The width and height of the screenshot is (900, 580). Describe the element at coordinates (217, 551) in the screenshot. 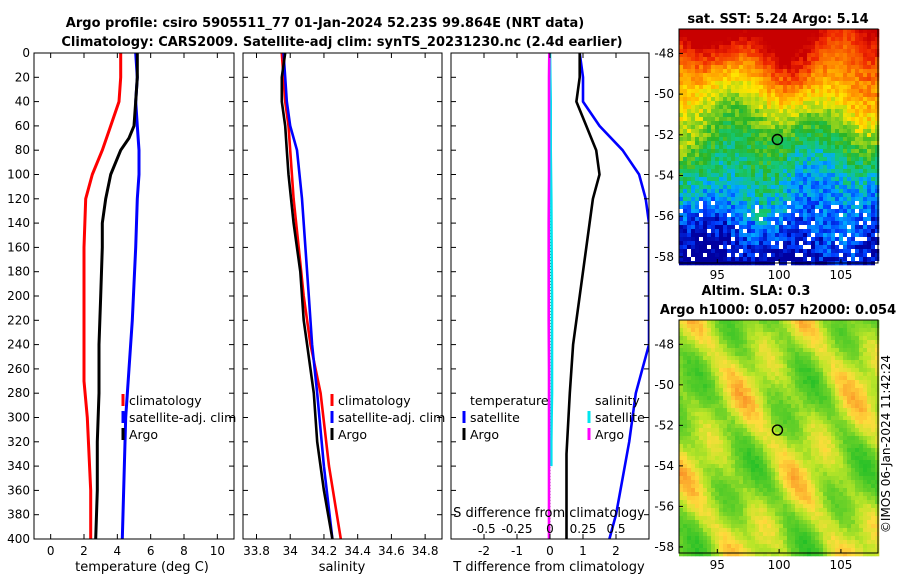

I see `x-tick-label: 10` at that location.